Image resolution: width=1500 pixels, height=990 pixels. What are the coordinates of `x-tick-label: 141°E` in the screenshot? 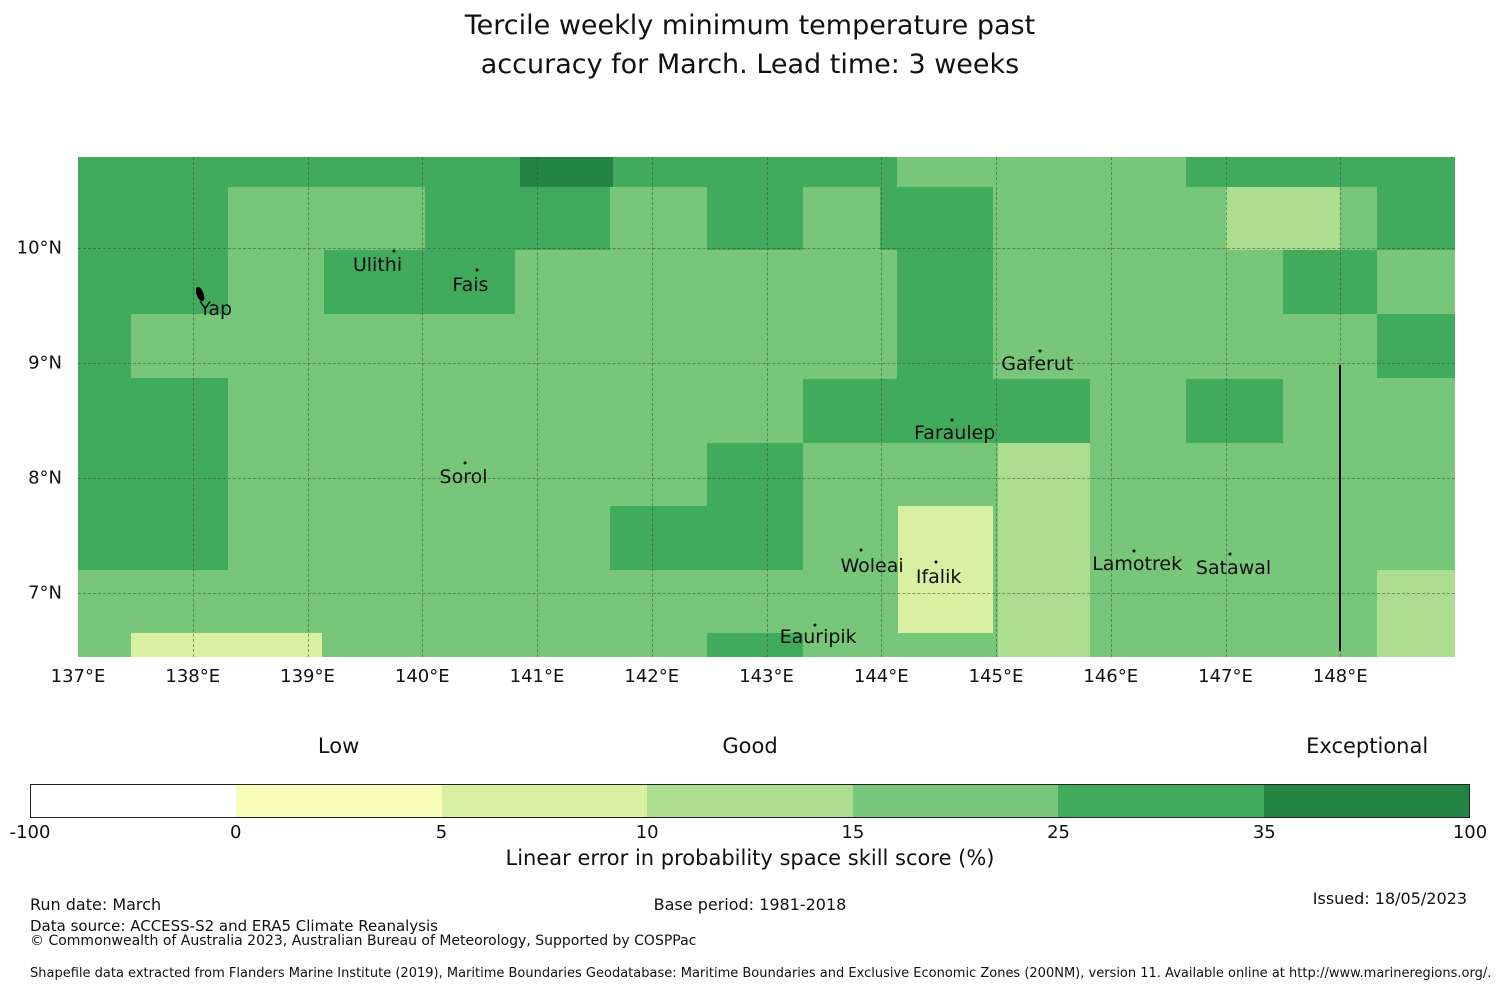 It's located at (537, 676).